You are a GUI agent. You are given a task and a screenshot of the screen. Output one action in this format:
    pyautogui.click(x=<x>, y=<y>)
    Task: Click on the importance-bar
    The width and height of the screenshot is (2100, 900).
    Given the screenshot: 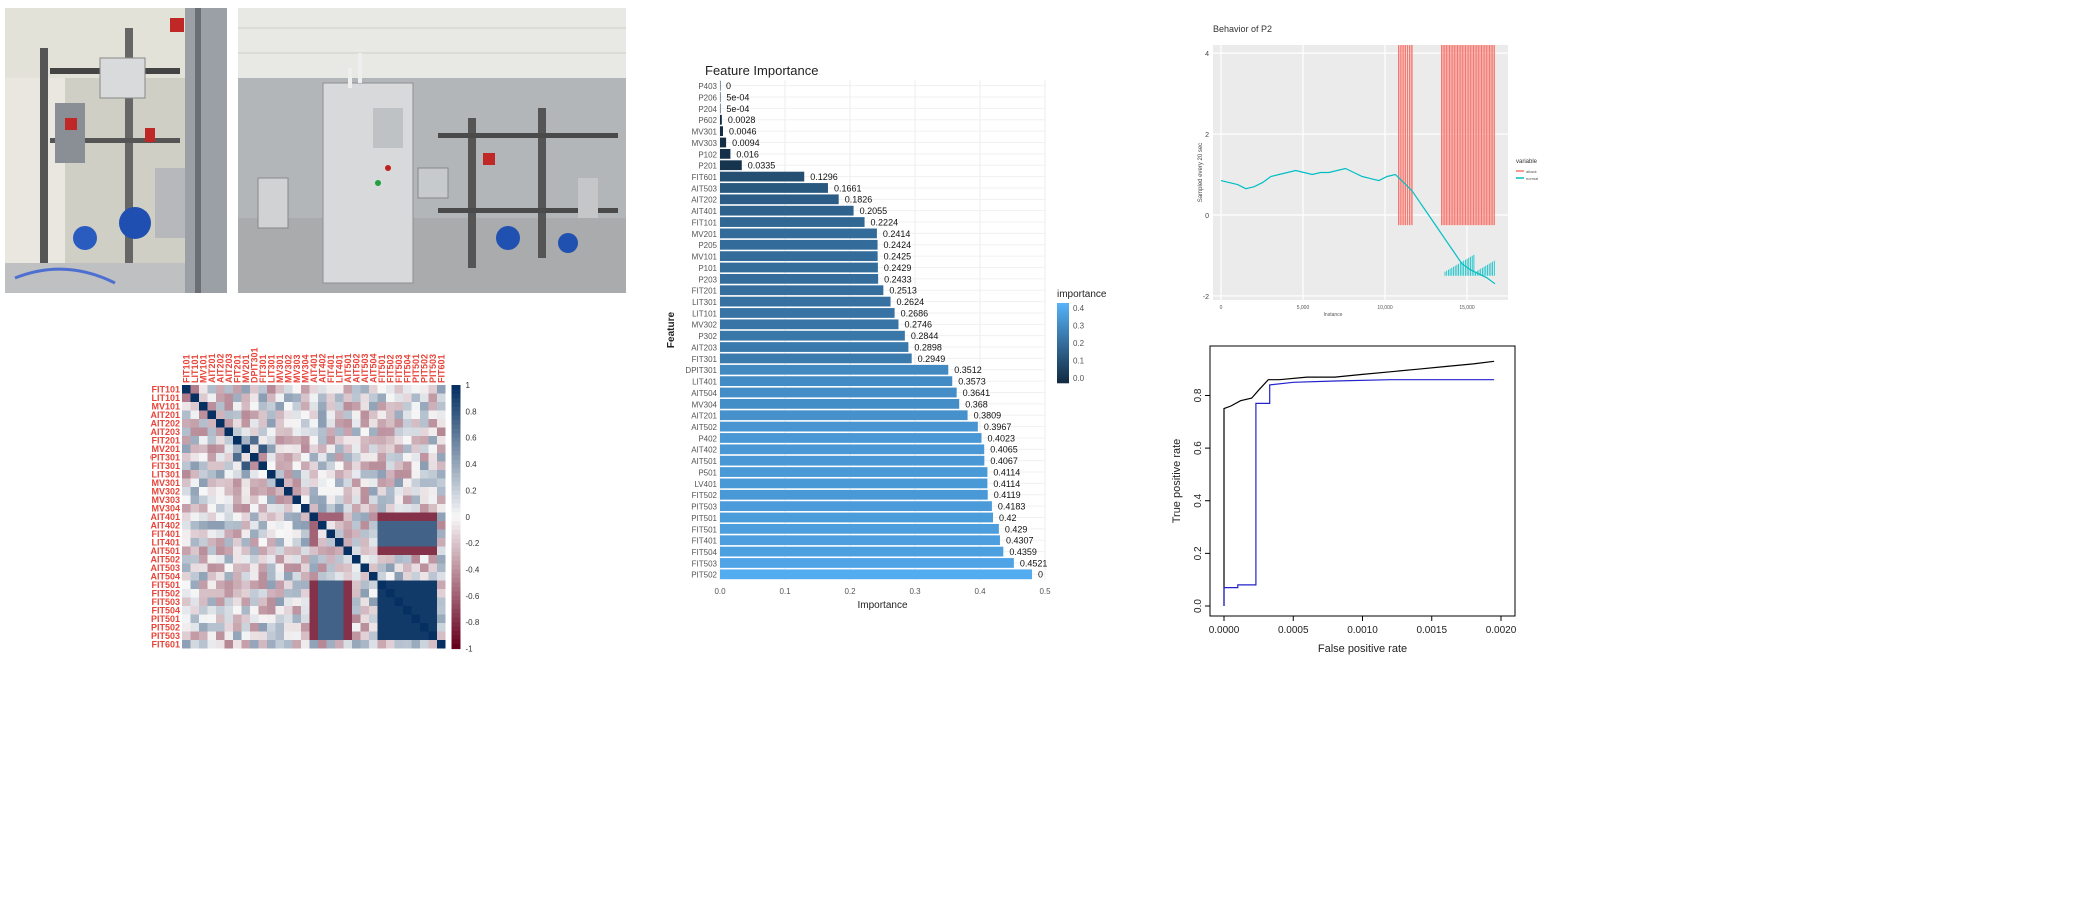 What is the action you would take?
    pyautogui.click(x=762, y=176)
    